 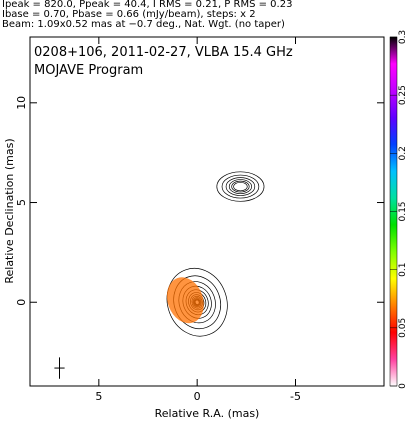 I want to click on polarization-layer, so click(x=185, y=300).